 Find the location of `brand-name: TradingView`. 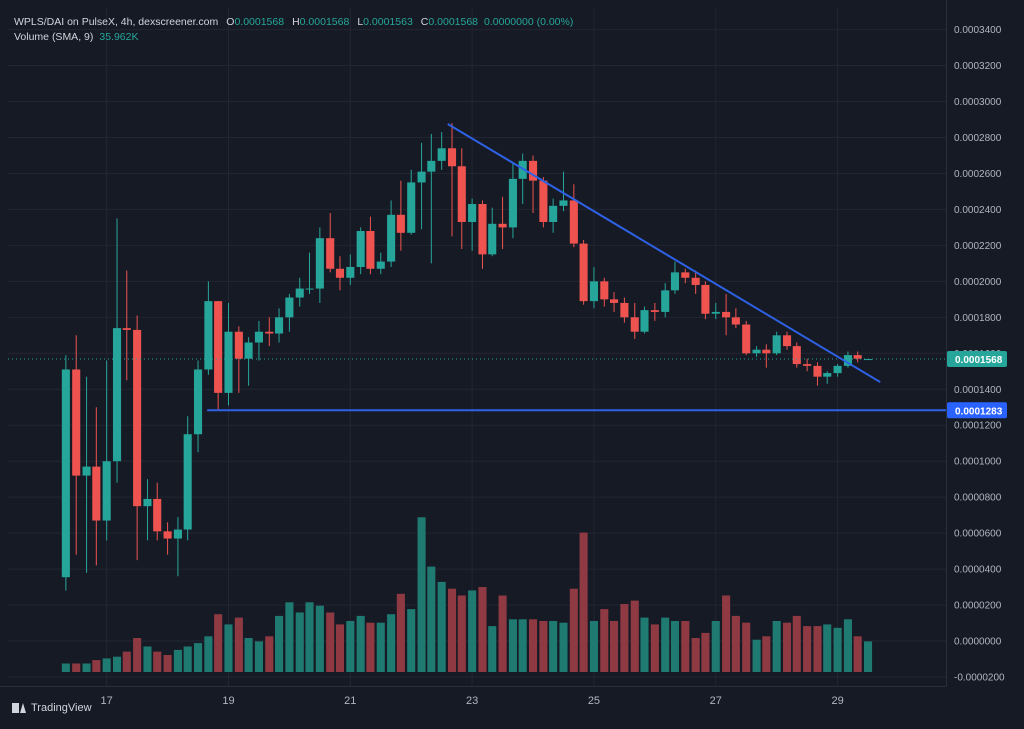

brand-name: TradingView is located at coordinates (61, 708).